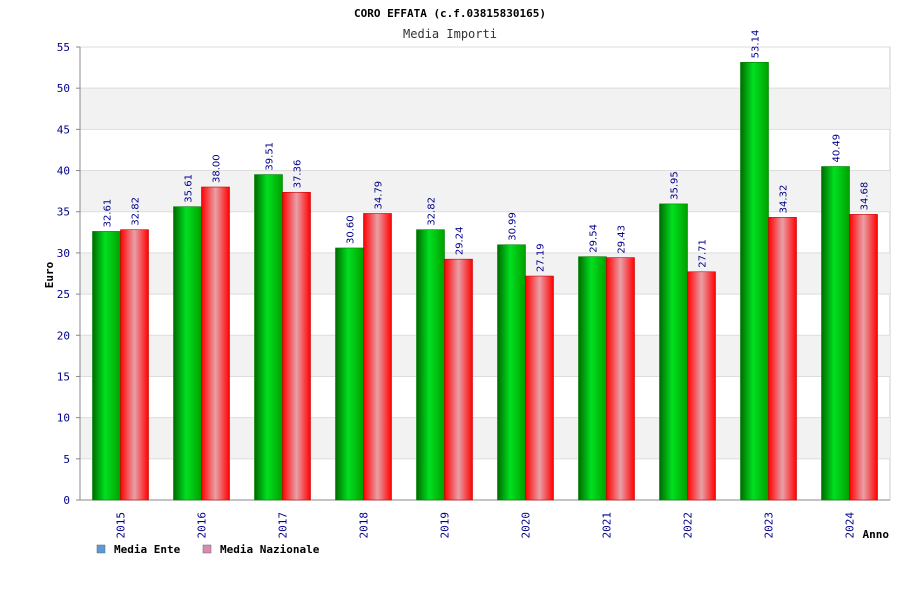 The width and height of the screenshot is (900, 605). Describe the element at coordinates (202, 525) in the screenshot. I see `x-tick-label: 2016` at that location.